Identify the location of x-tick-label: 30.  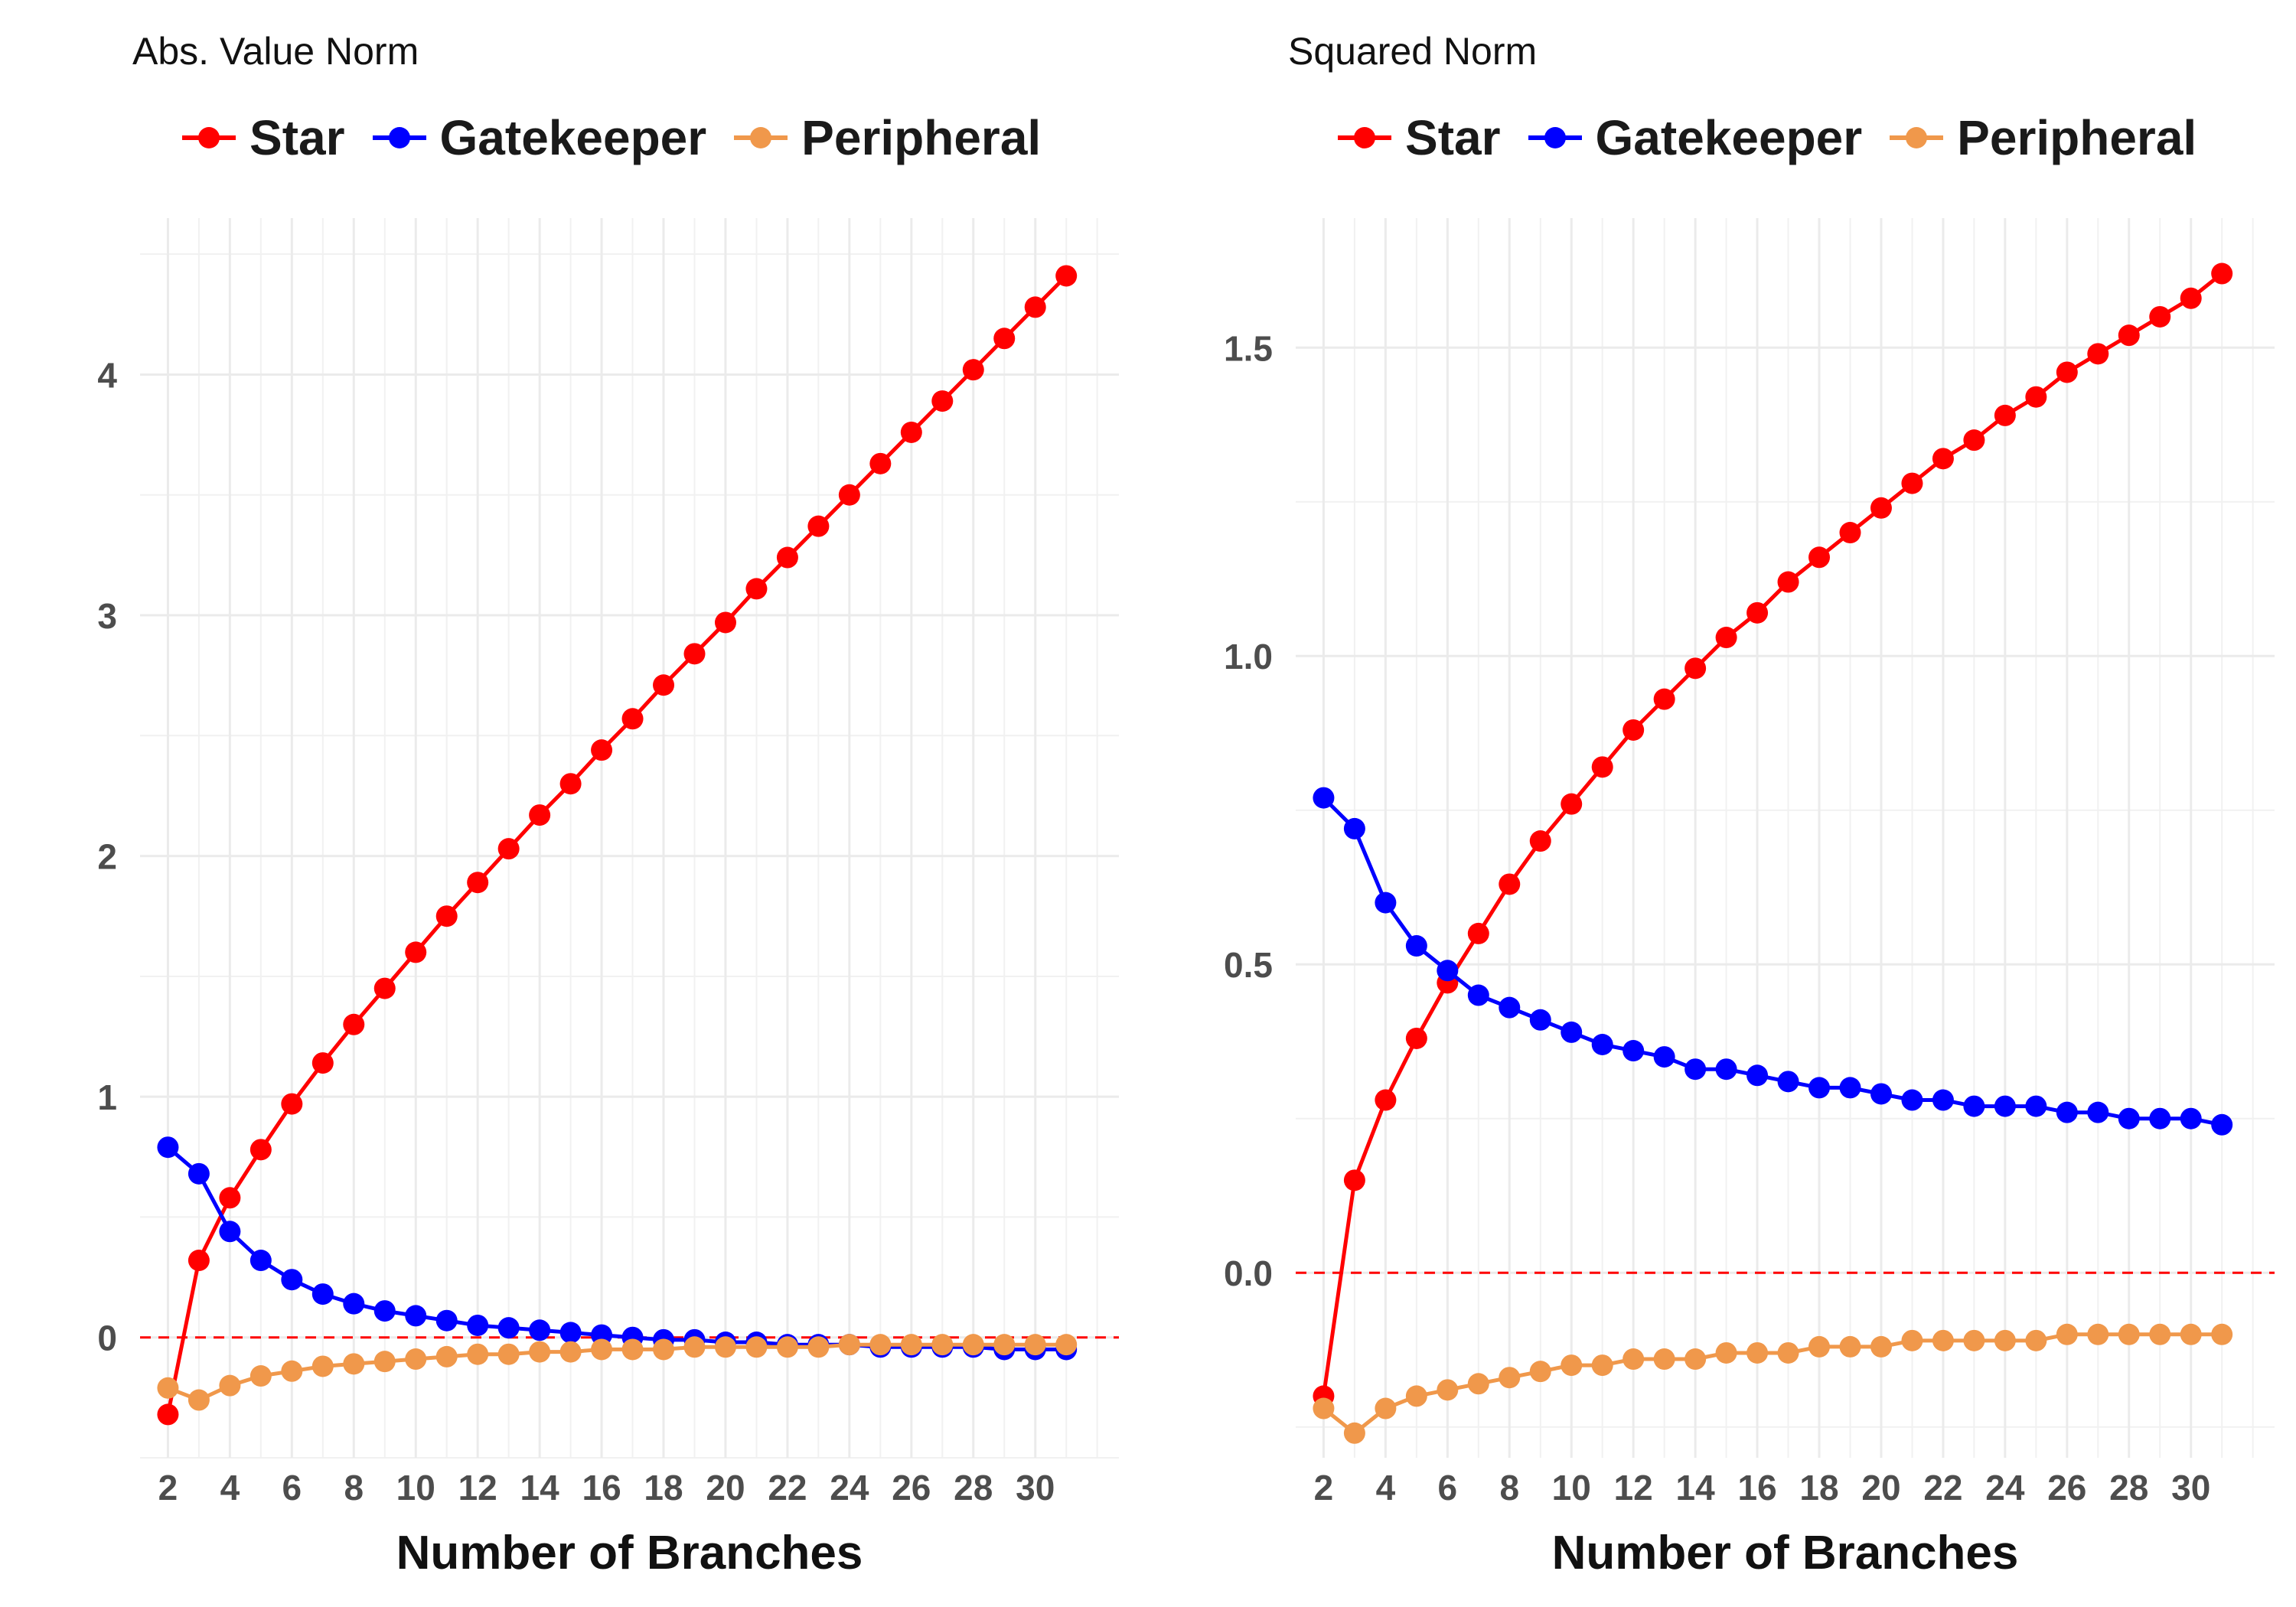
(2190, 1488).